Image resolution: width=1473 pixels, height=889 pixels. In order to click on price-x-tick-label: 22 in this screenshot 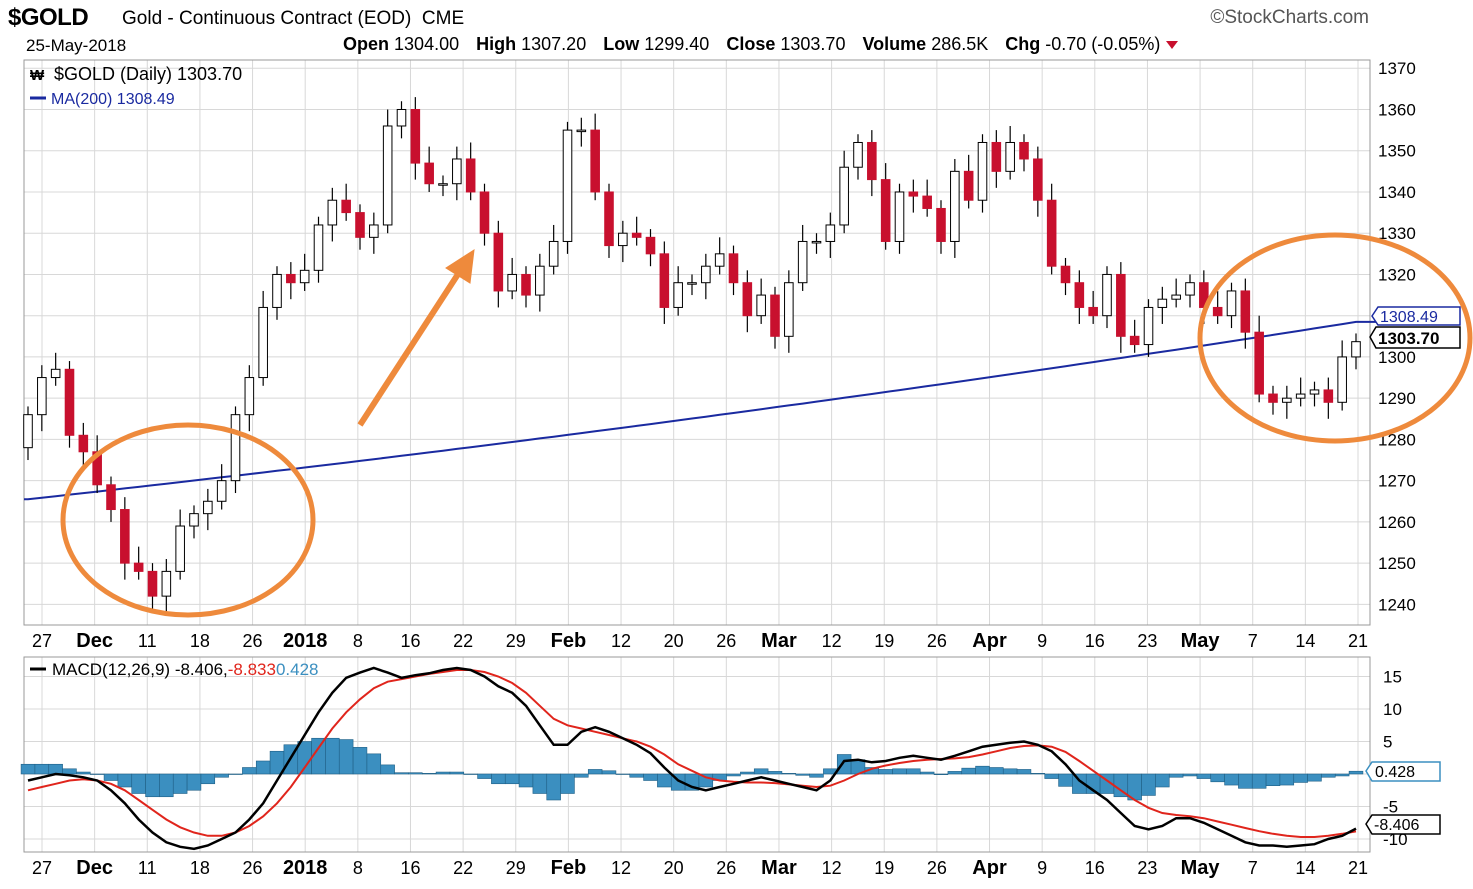, I will do `click(463, 641)`.